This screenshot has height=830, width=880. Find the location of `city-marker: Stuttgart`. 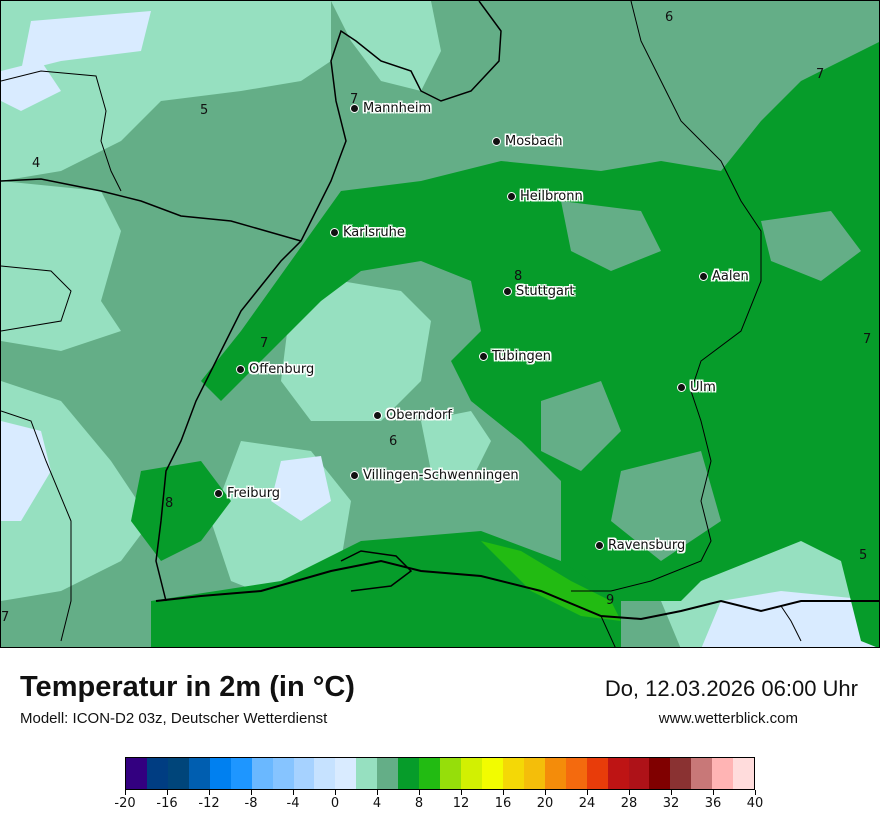

city-marker: Stuttgart is located at coordinates (538, 291).